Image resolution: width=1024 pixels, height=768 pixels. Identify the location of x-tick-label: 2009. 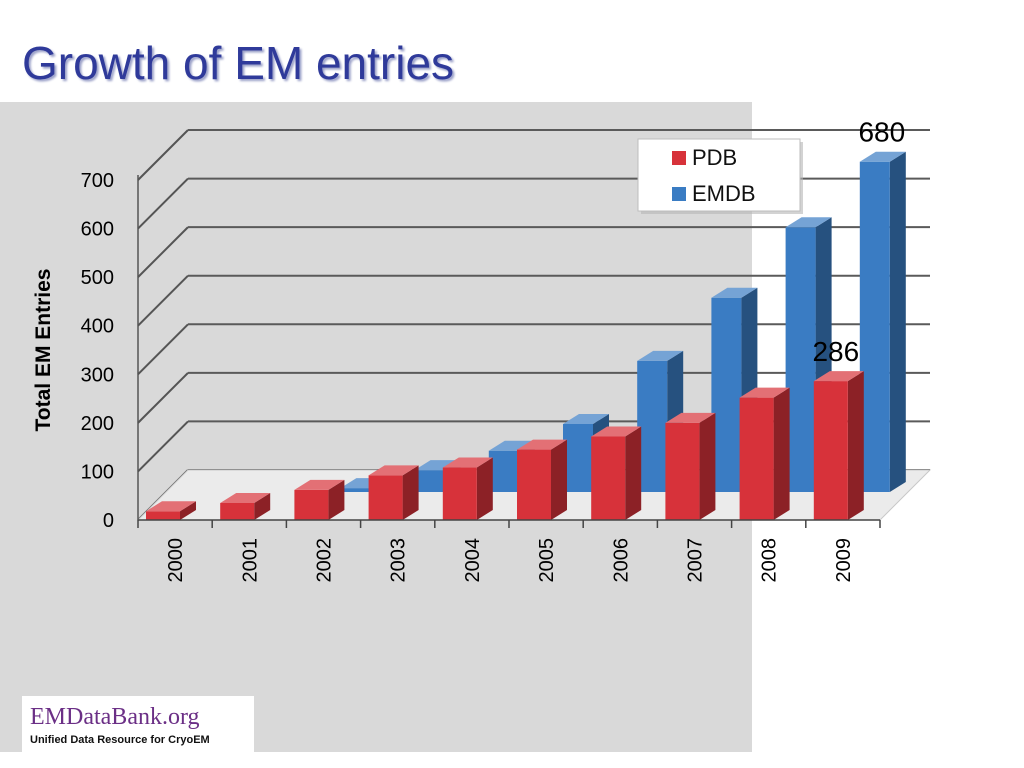
(844, 560).